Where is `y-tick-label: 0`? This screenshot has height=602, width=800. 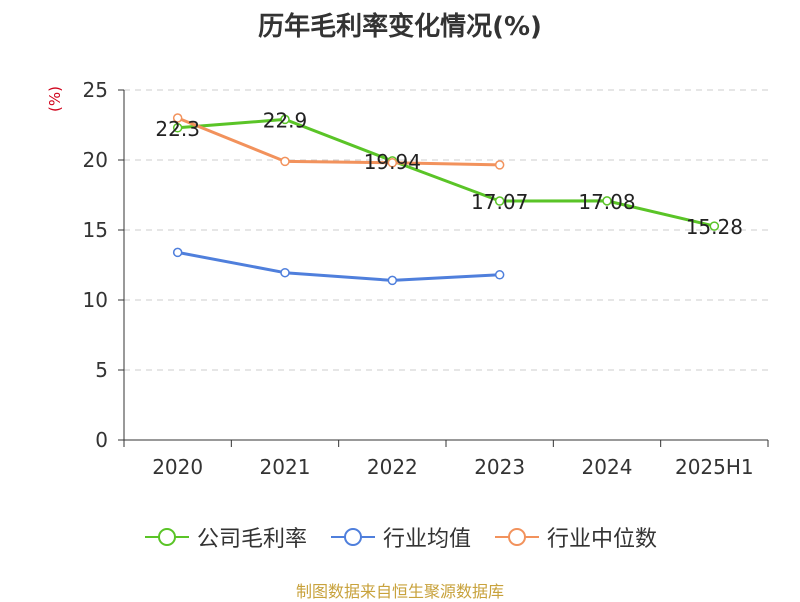 y-tick-label: 0 is located at coordinates (101, 440).